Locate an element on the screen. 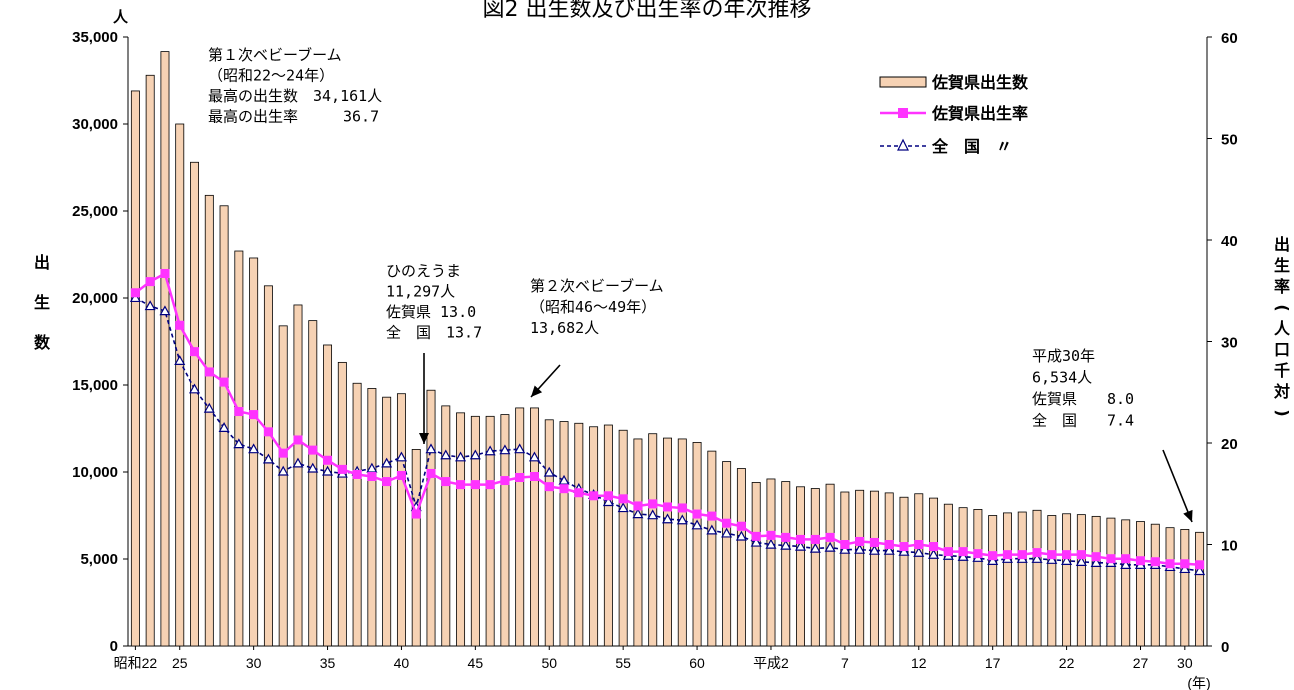 The width and height of the screenshot is (1294, 690). x-tick-label: 50 is located at coordinates (549, 663).